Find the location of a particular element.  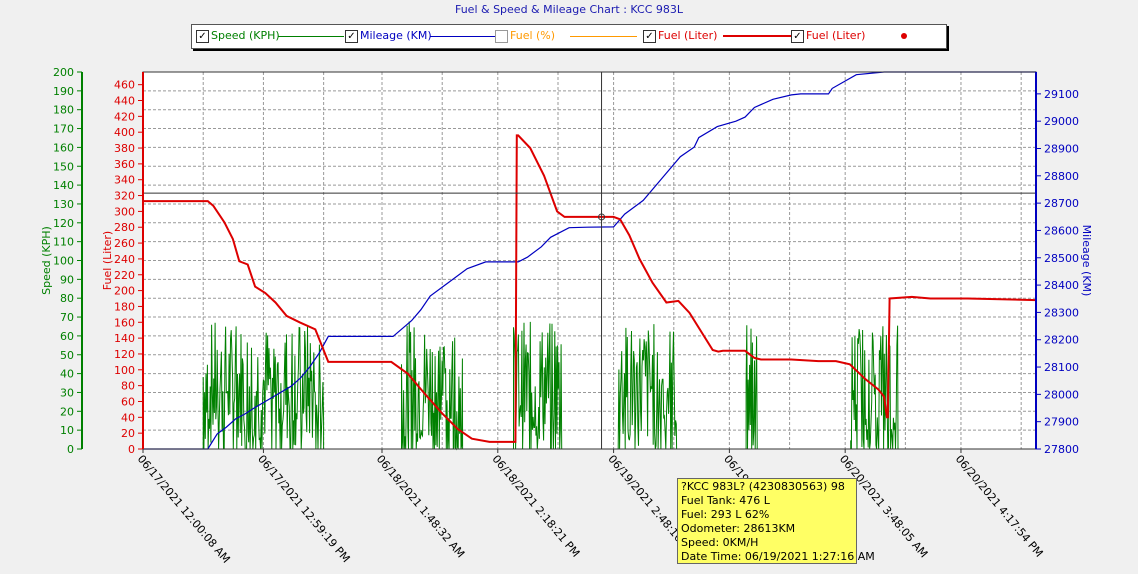

speed-tick-label: 100 is located at coordinates (63, 261).